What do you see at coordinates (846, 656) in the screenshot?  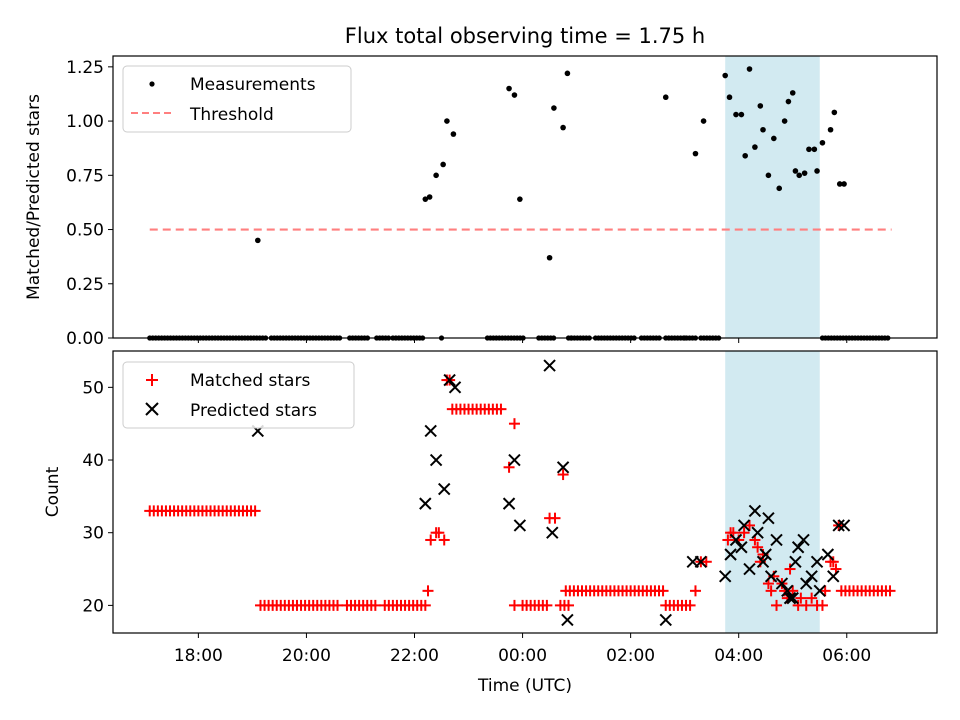 I see `x-tick-label: 06:00` at bounding box center [846, 656].